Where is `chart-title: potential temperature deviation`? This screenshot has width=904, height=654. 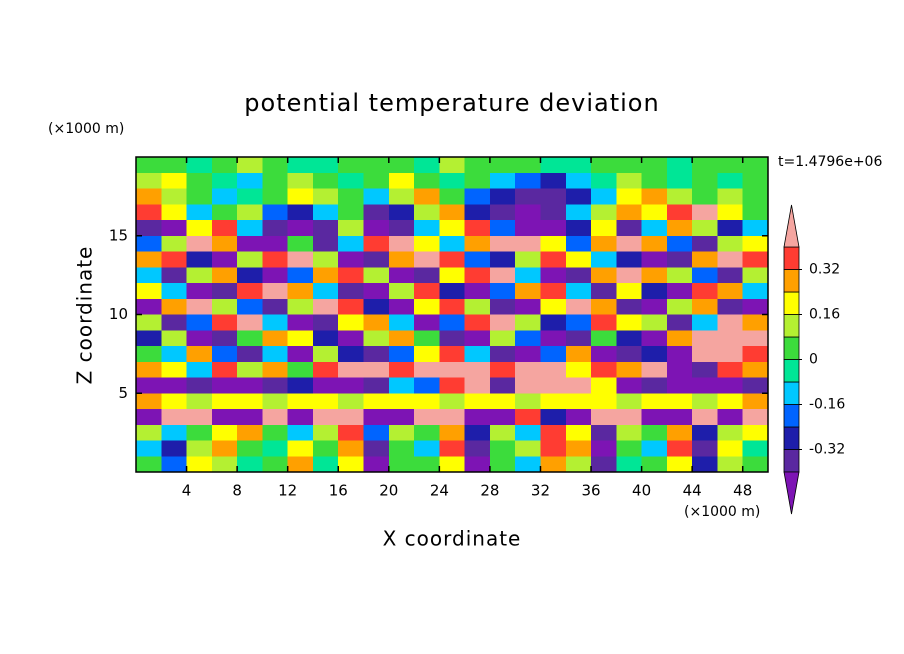
chart-title: potential temperature deviation is located at coordinates (451, 103).